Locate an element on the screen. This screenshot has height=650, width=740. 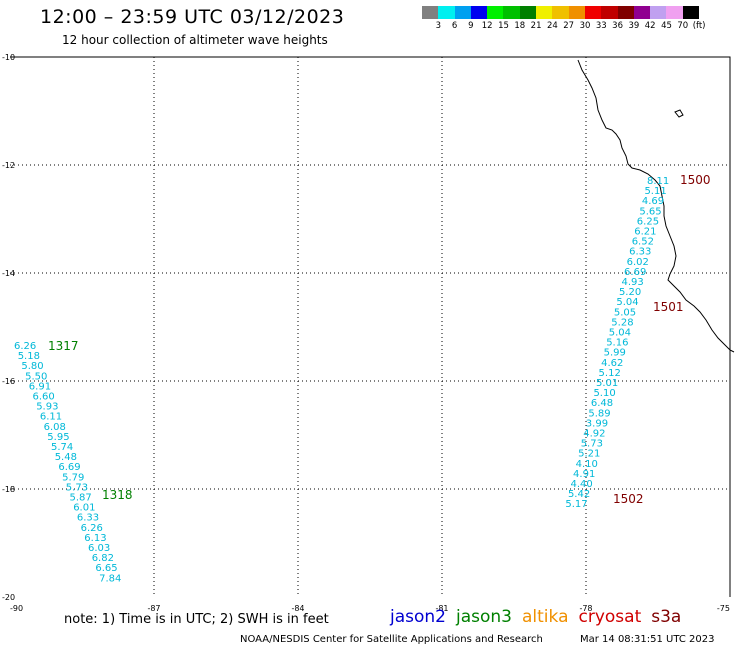
legend-jason3: jason3 is located at coordinates (484, 617).